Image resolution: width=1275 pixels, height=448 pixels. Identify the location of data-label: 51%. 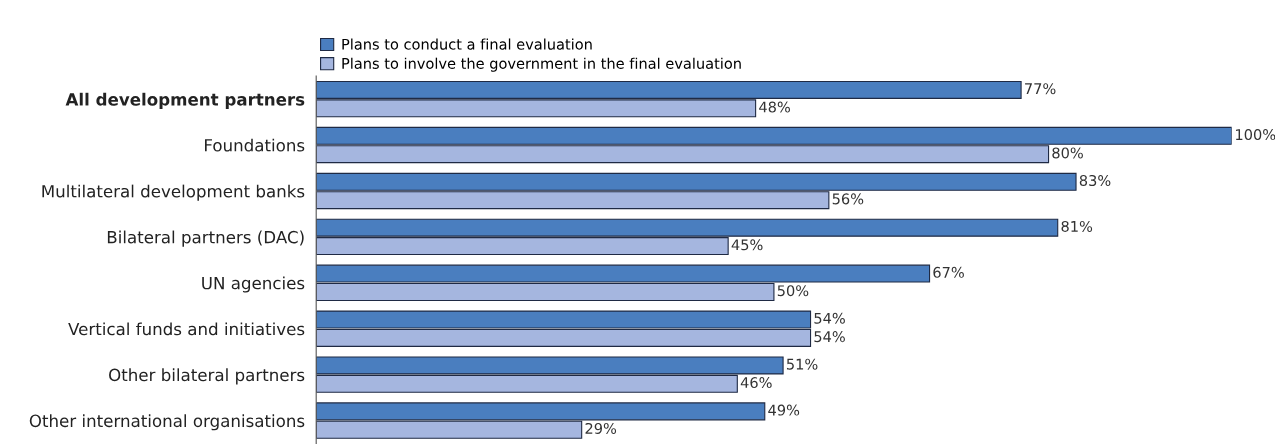
(802, 364).